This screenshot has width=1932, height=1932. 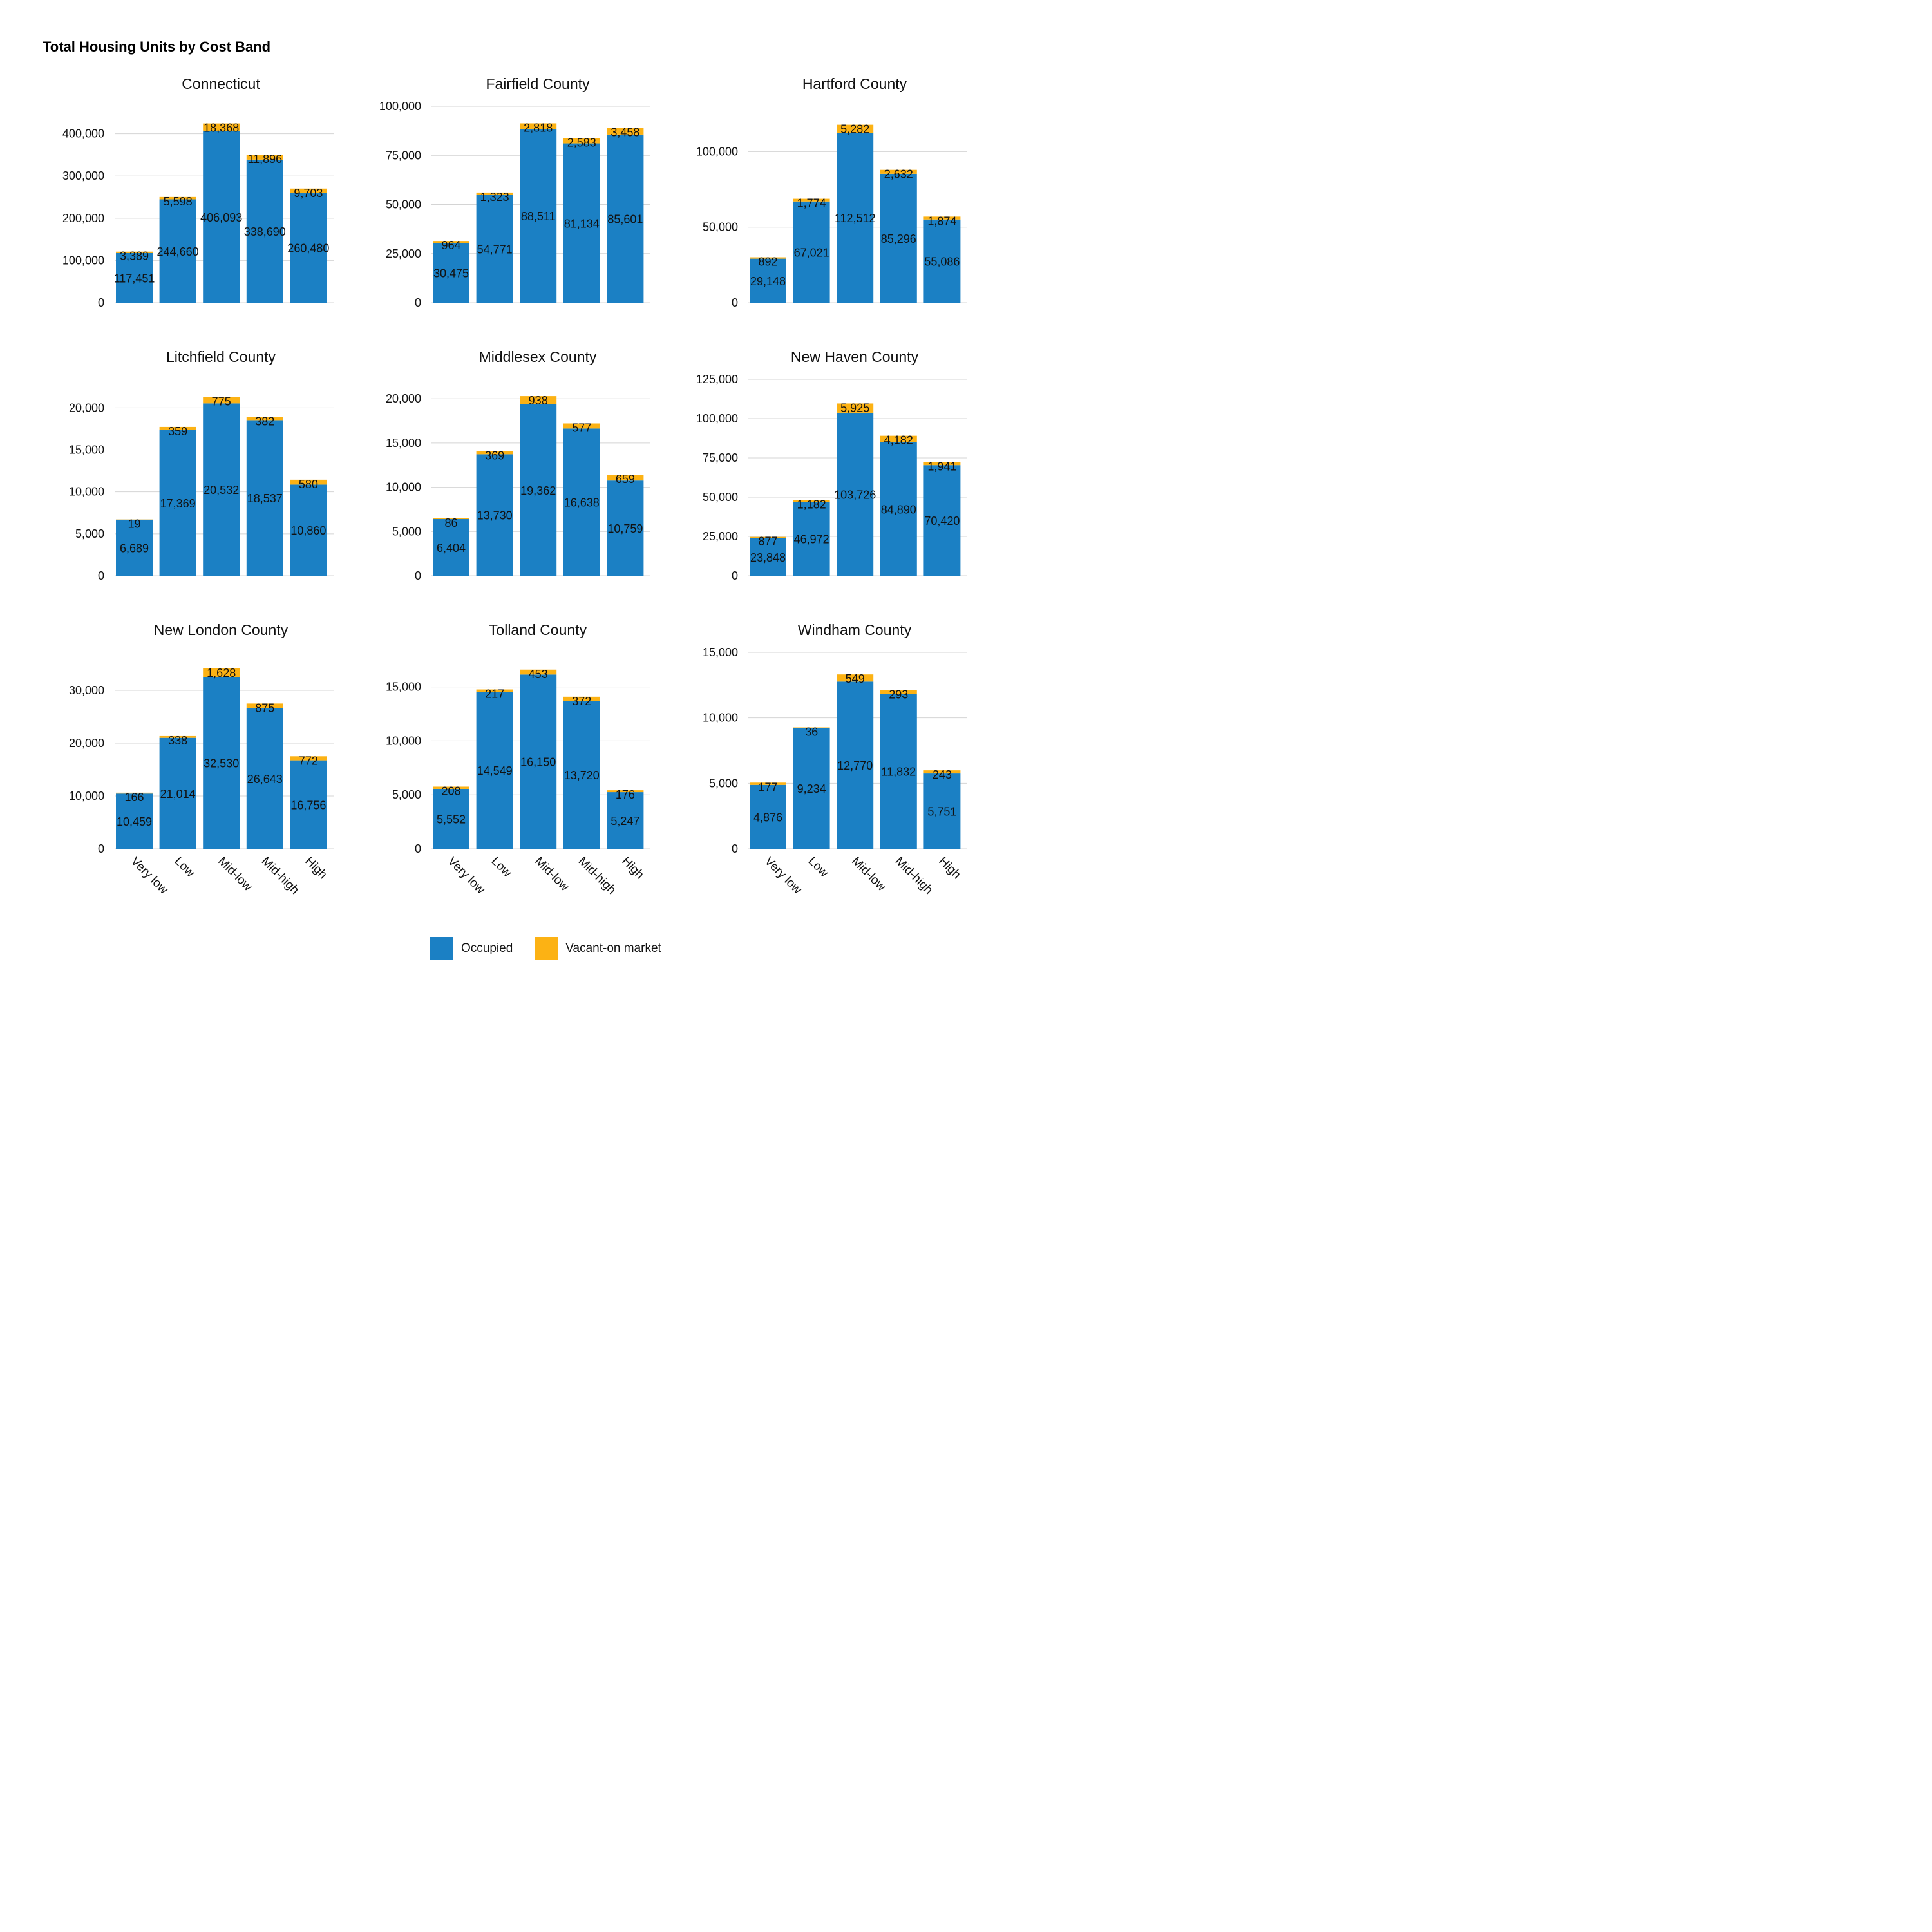 What do you see at coordinates (135, 256) in the screenshot?
I see `data-label-vacant: 3,389` at bounding box center [135, 256].